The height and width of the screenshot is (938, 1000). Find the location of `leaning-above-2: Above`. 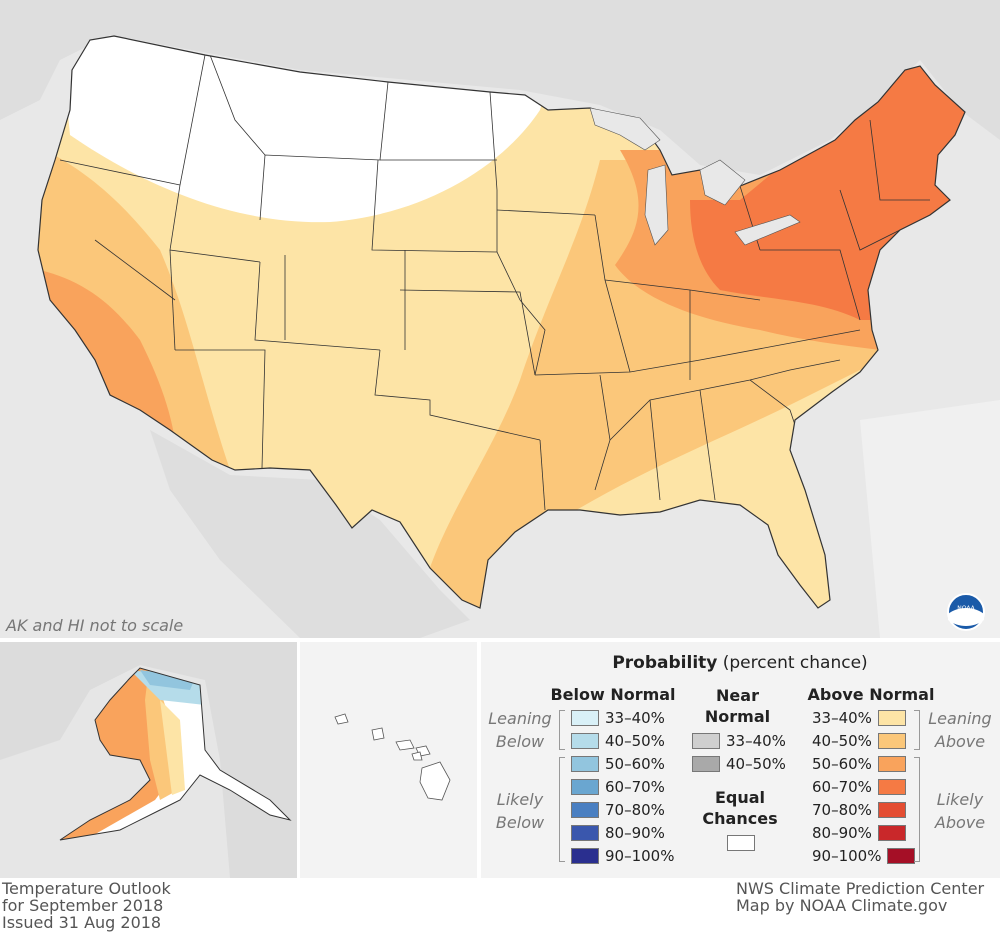

leaning-above-2: Above is located at coordinates (960, 741).